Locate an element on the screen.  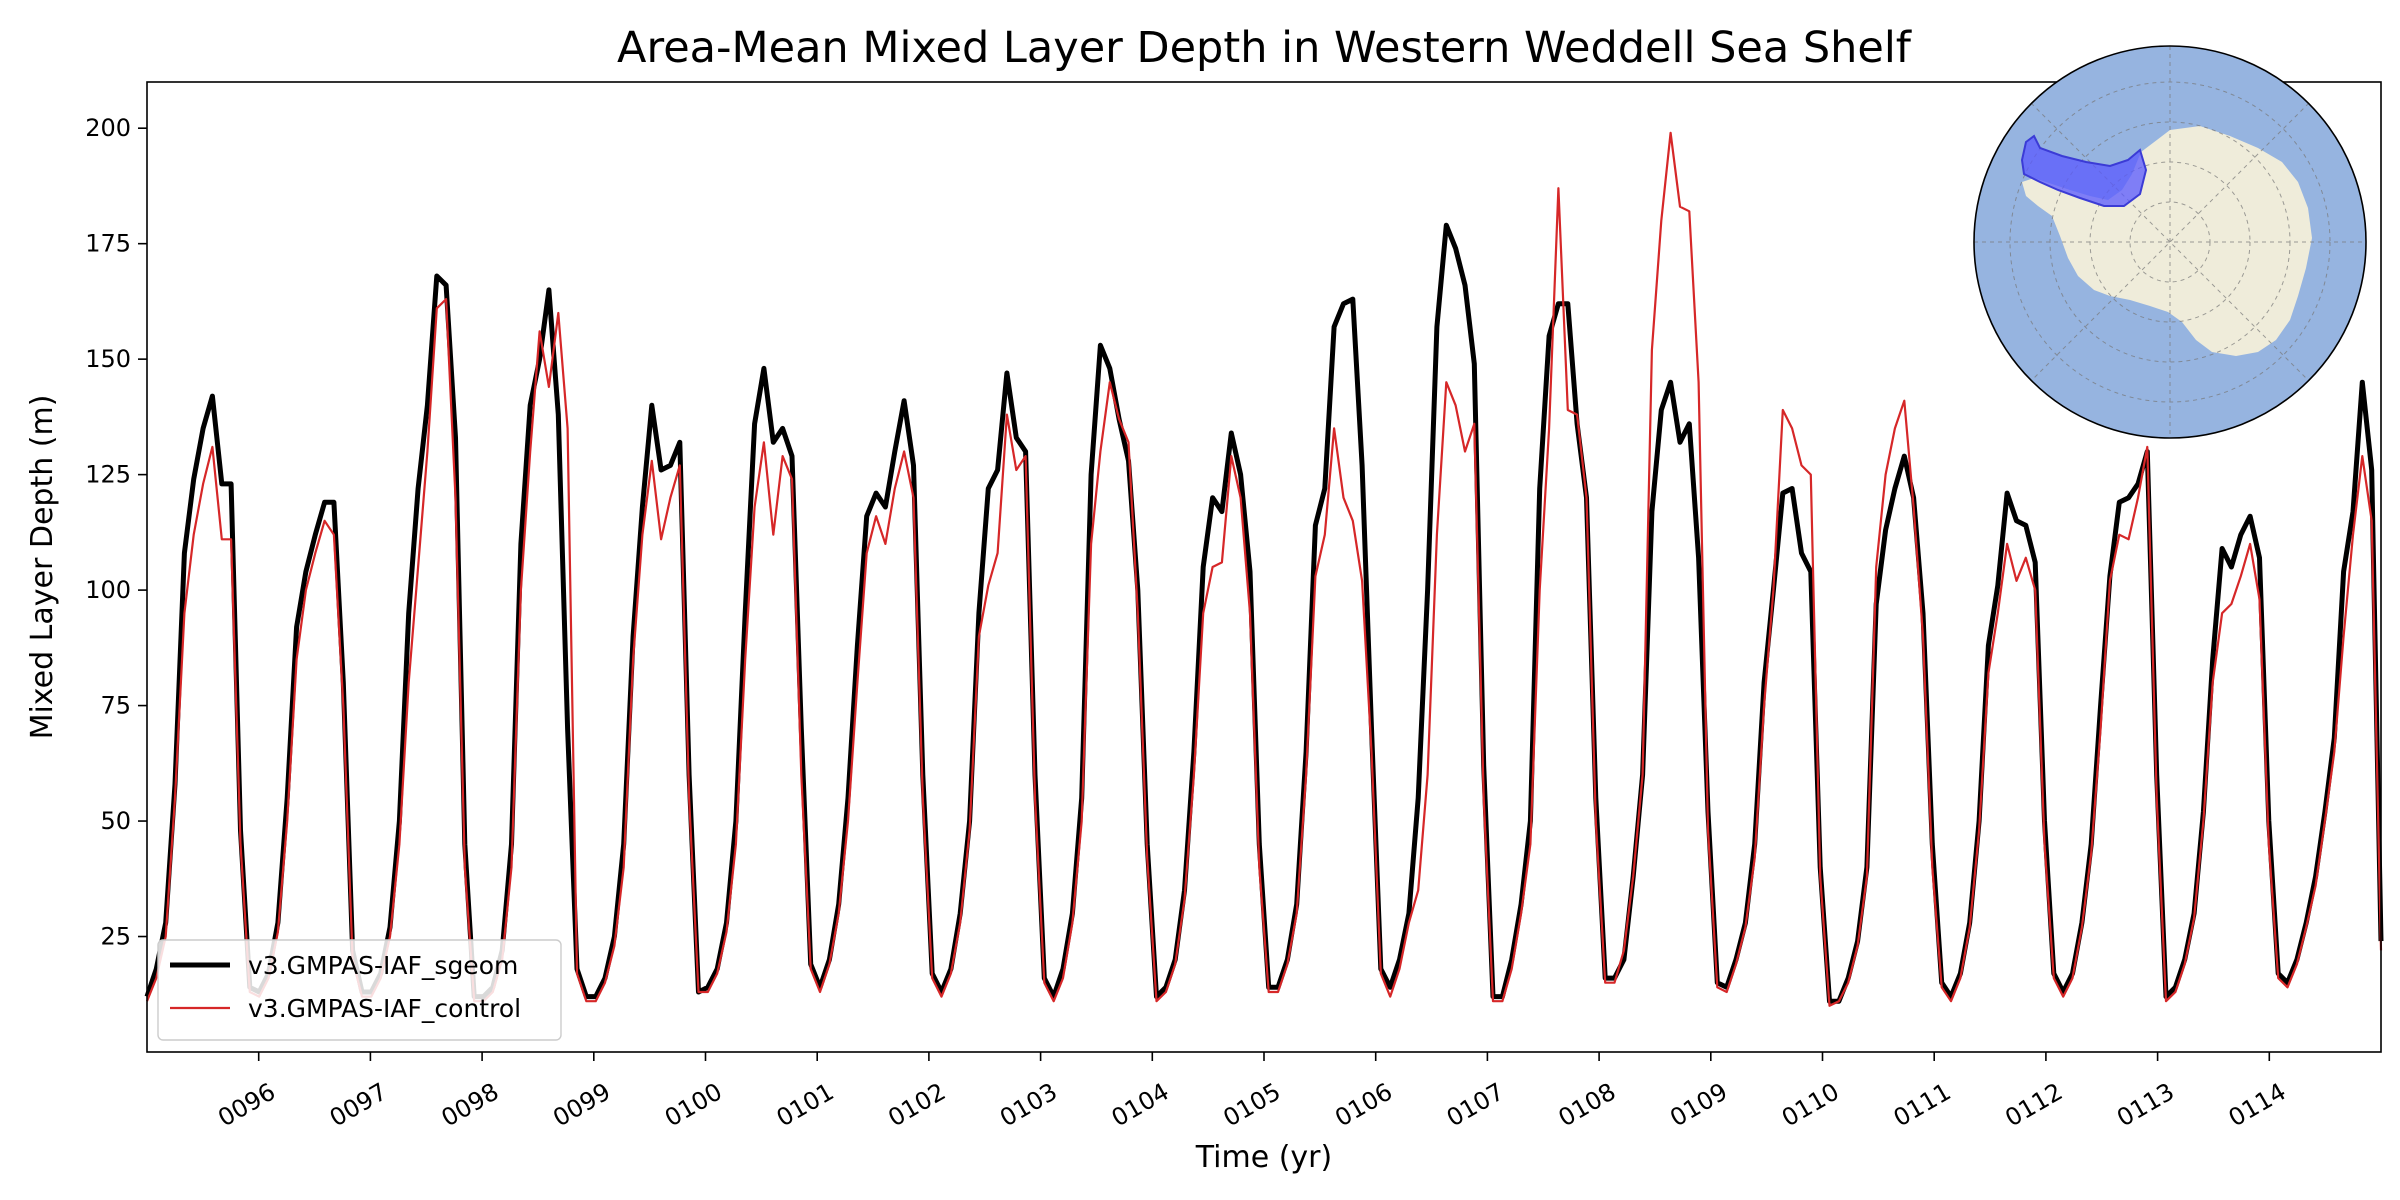
x-tick-label: 0097 is located at coordinates (358, 1104).